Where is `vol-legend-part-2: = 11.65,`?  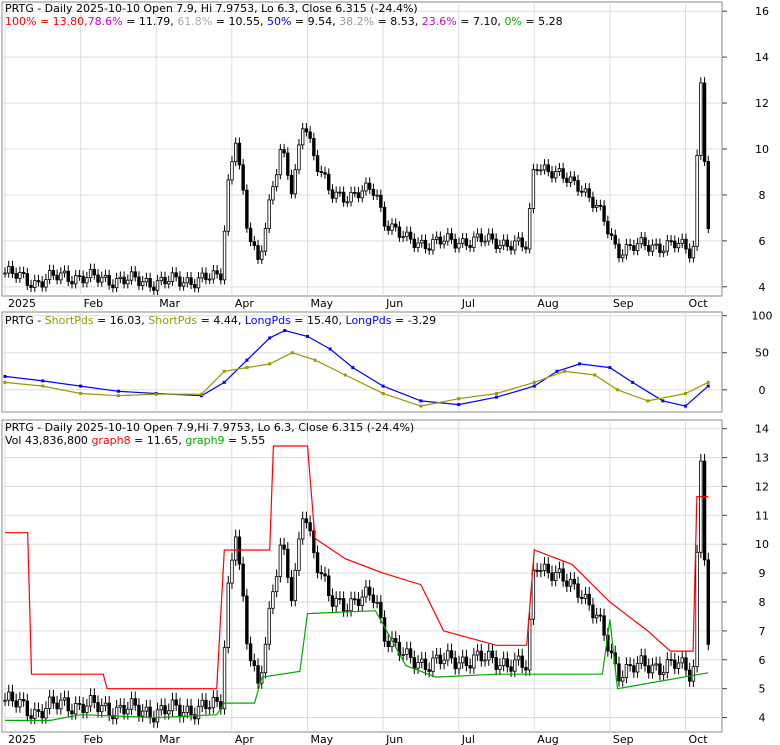 vol-legend-part-2: = 11.65, is located at coordinates (158, 440).